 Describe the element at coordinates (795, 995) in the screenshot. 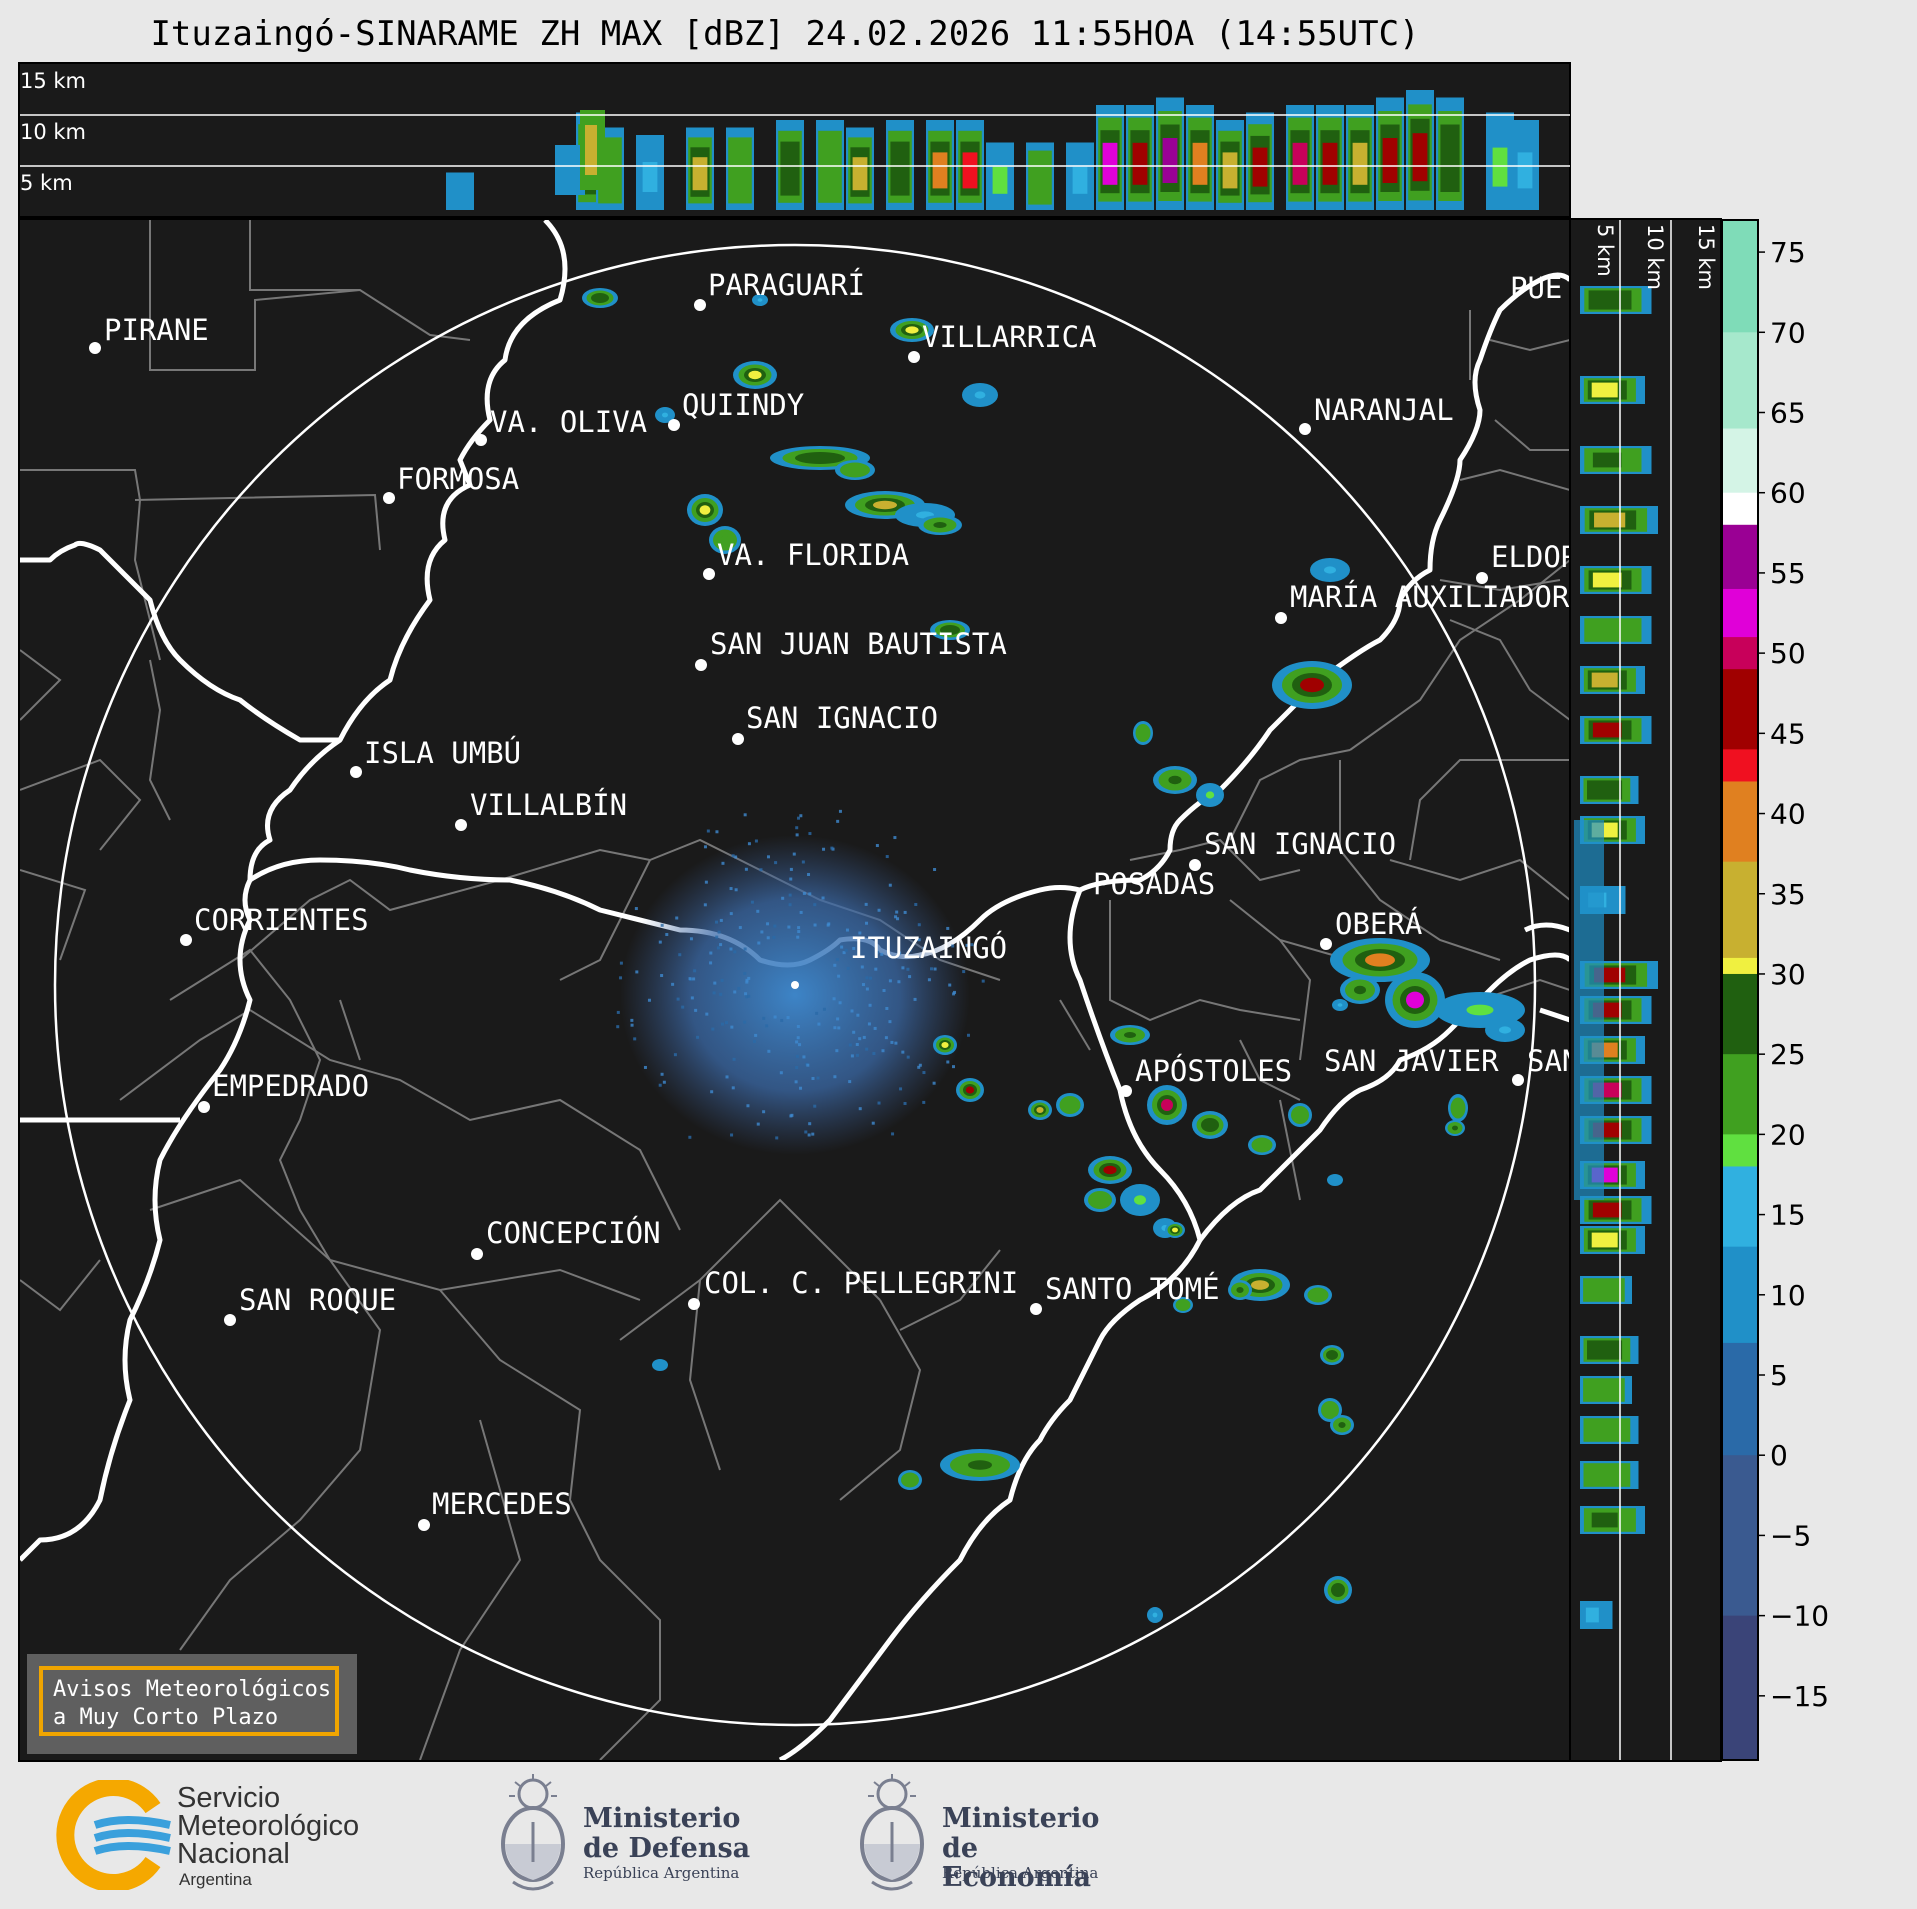

I see `ground-clutter` at that location.